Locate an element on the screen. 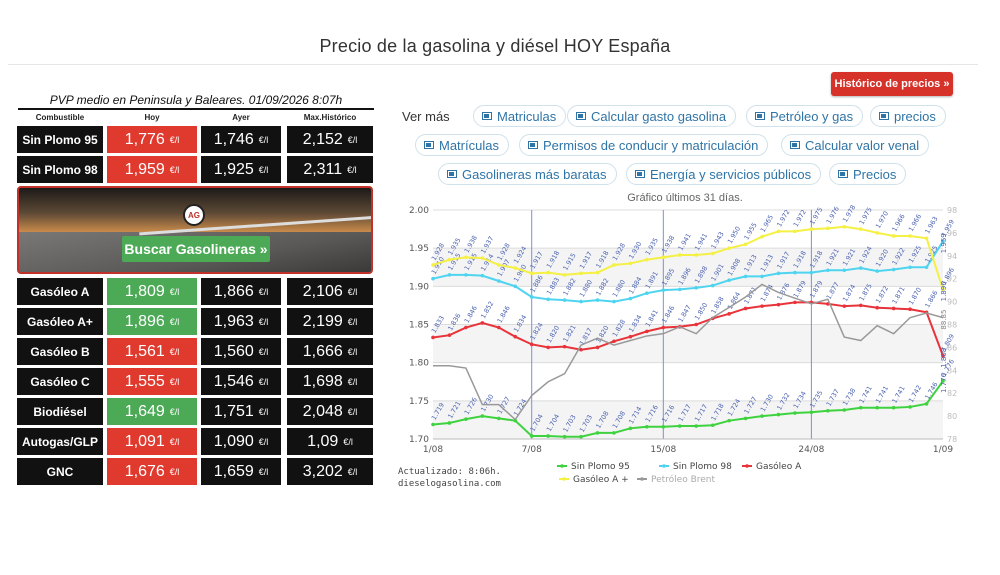  related-link: Energía y servicios públicos is located at coordinates (724, 174).